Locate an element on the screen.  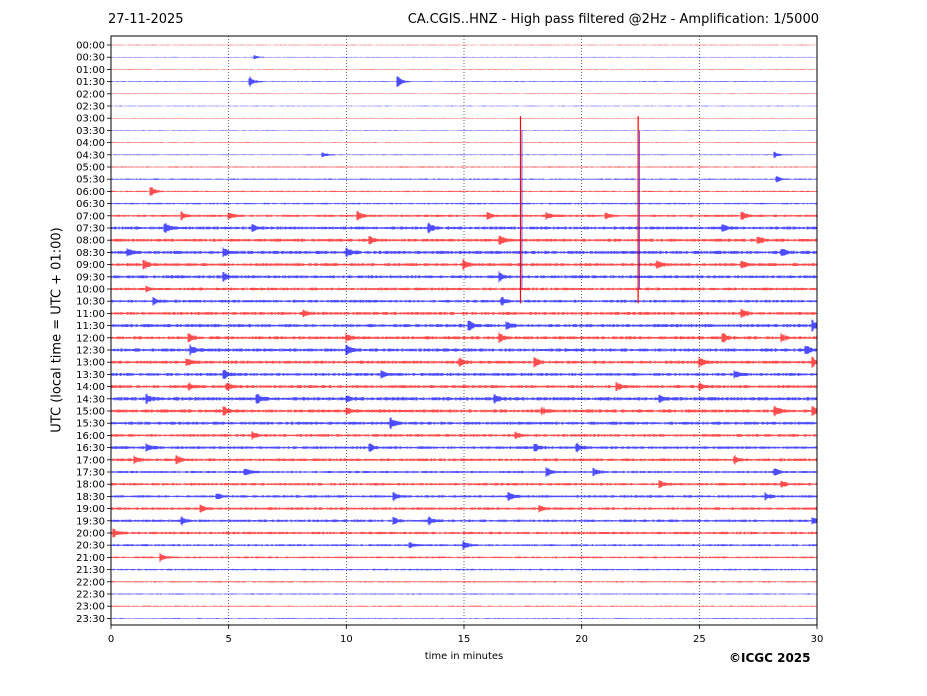
y-tick-label: 05:30 is located at coordinates (90, 180).